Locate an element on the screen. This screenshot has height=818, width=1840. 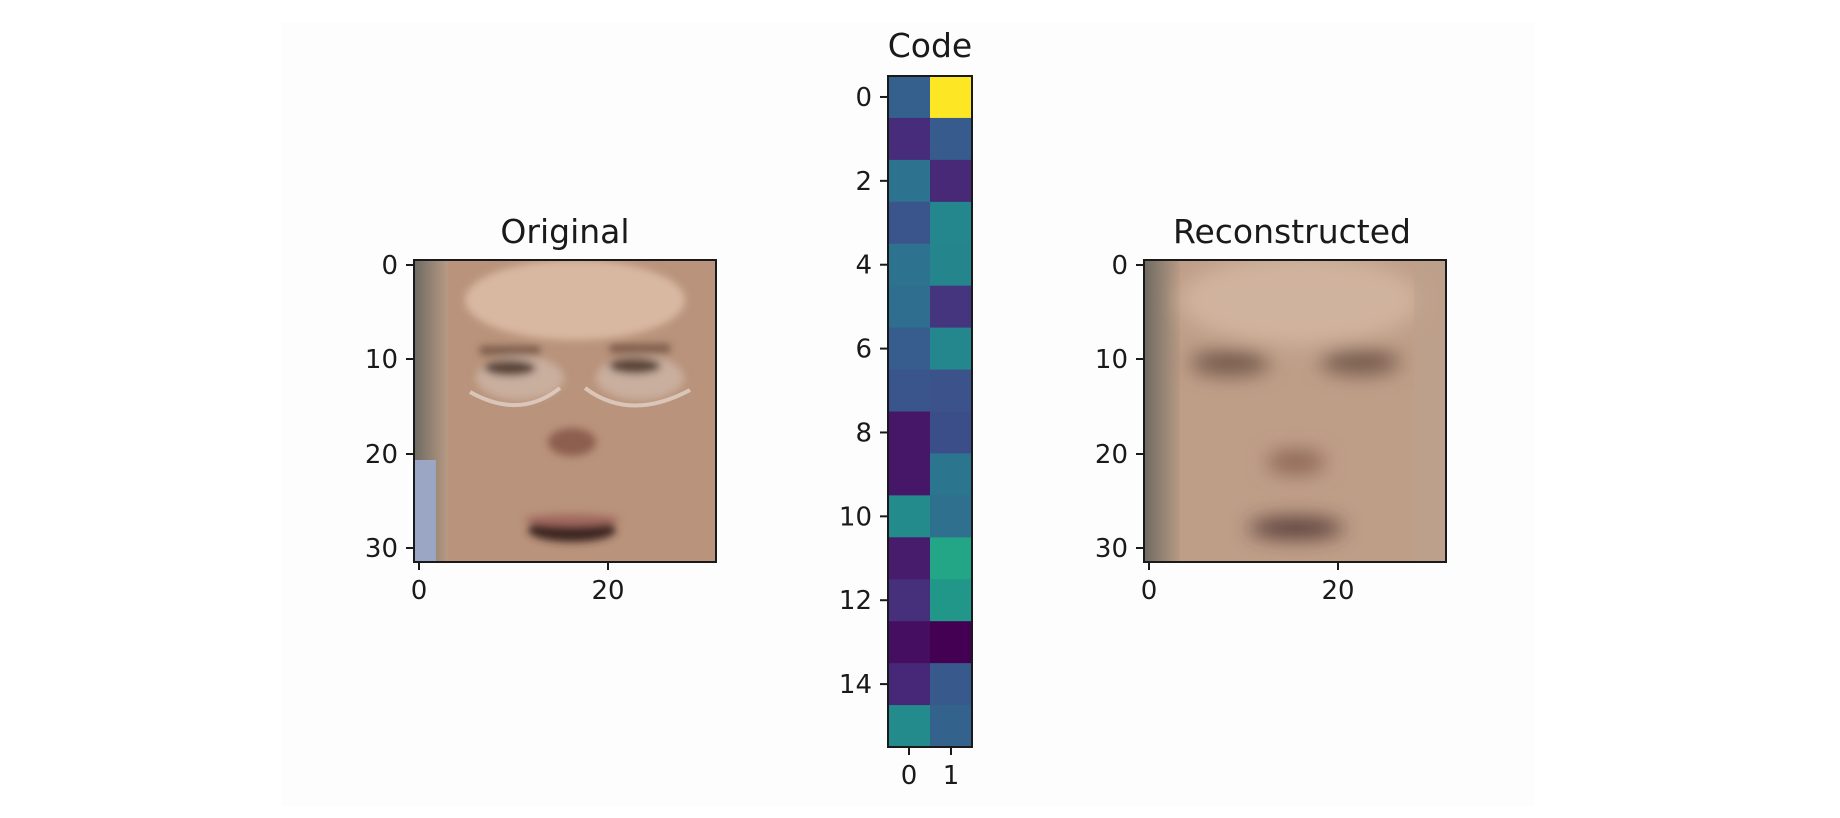
code-heatmap is located at coordinates (930, 412).